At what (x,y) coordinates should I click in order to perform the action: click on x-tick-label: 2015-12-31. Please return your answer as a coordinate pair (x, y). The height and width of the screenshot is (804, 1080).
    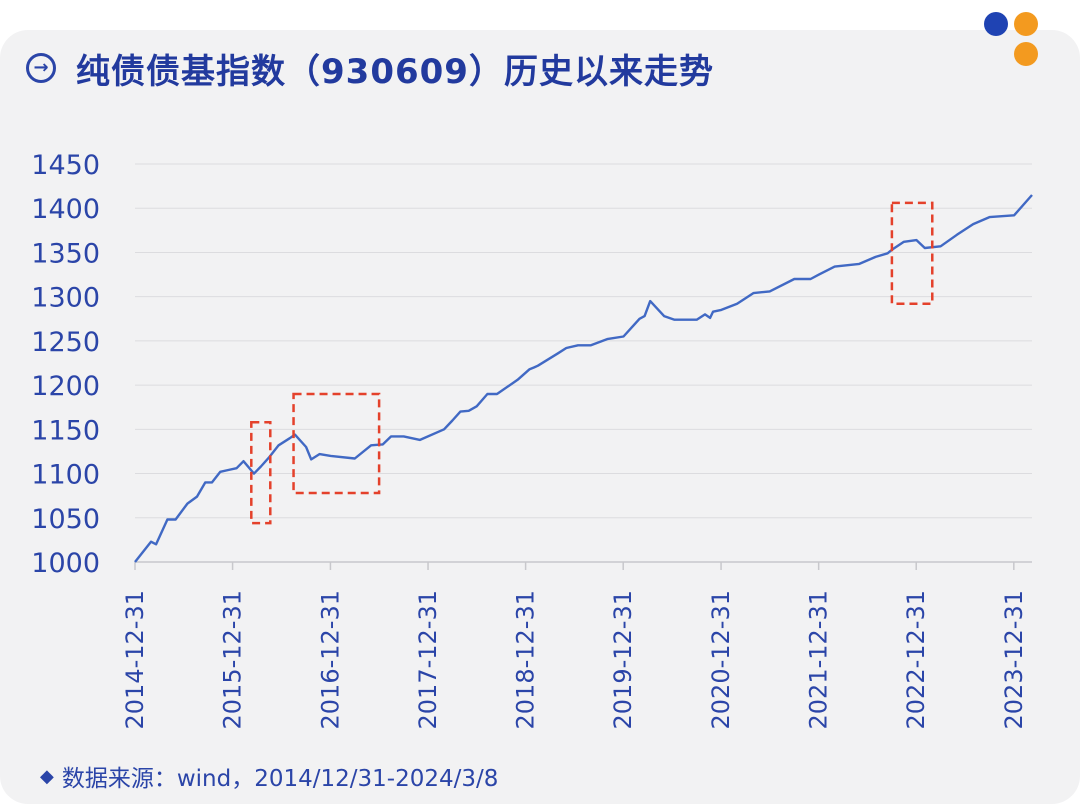
    Looking at the image, I should click on (233, 659).